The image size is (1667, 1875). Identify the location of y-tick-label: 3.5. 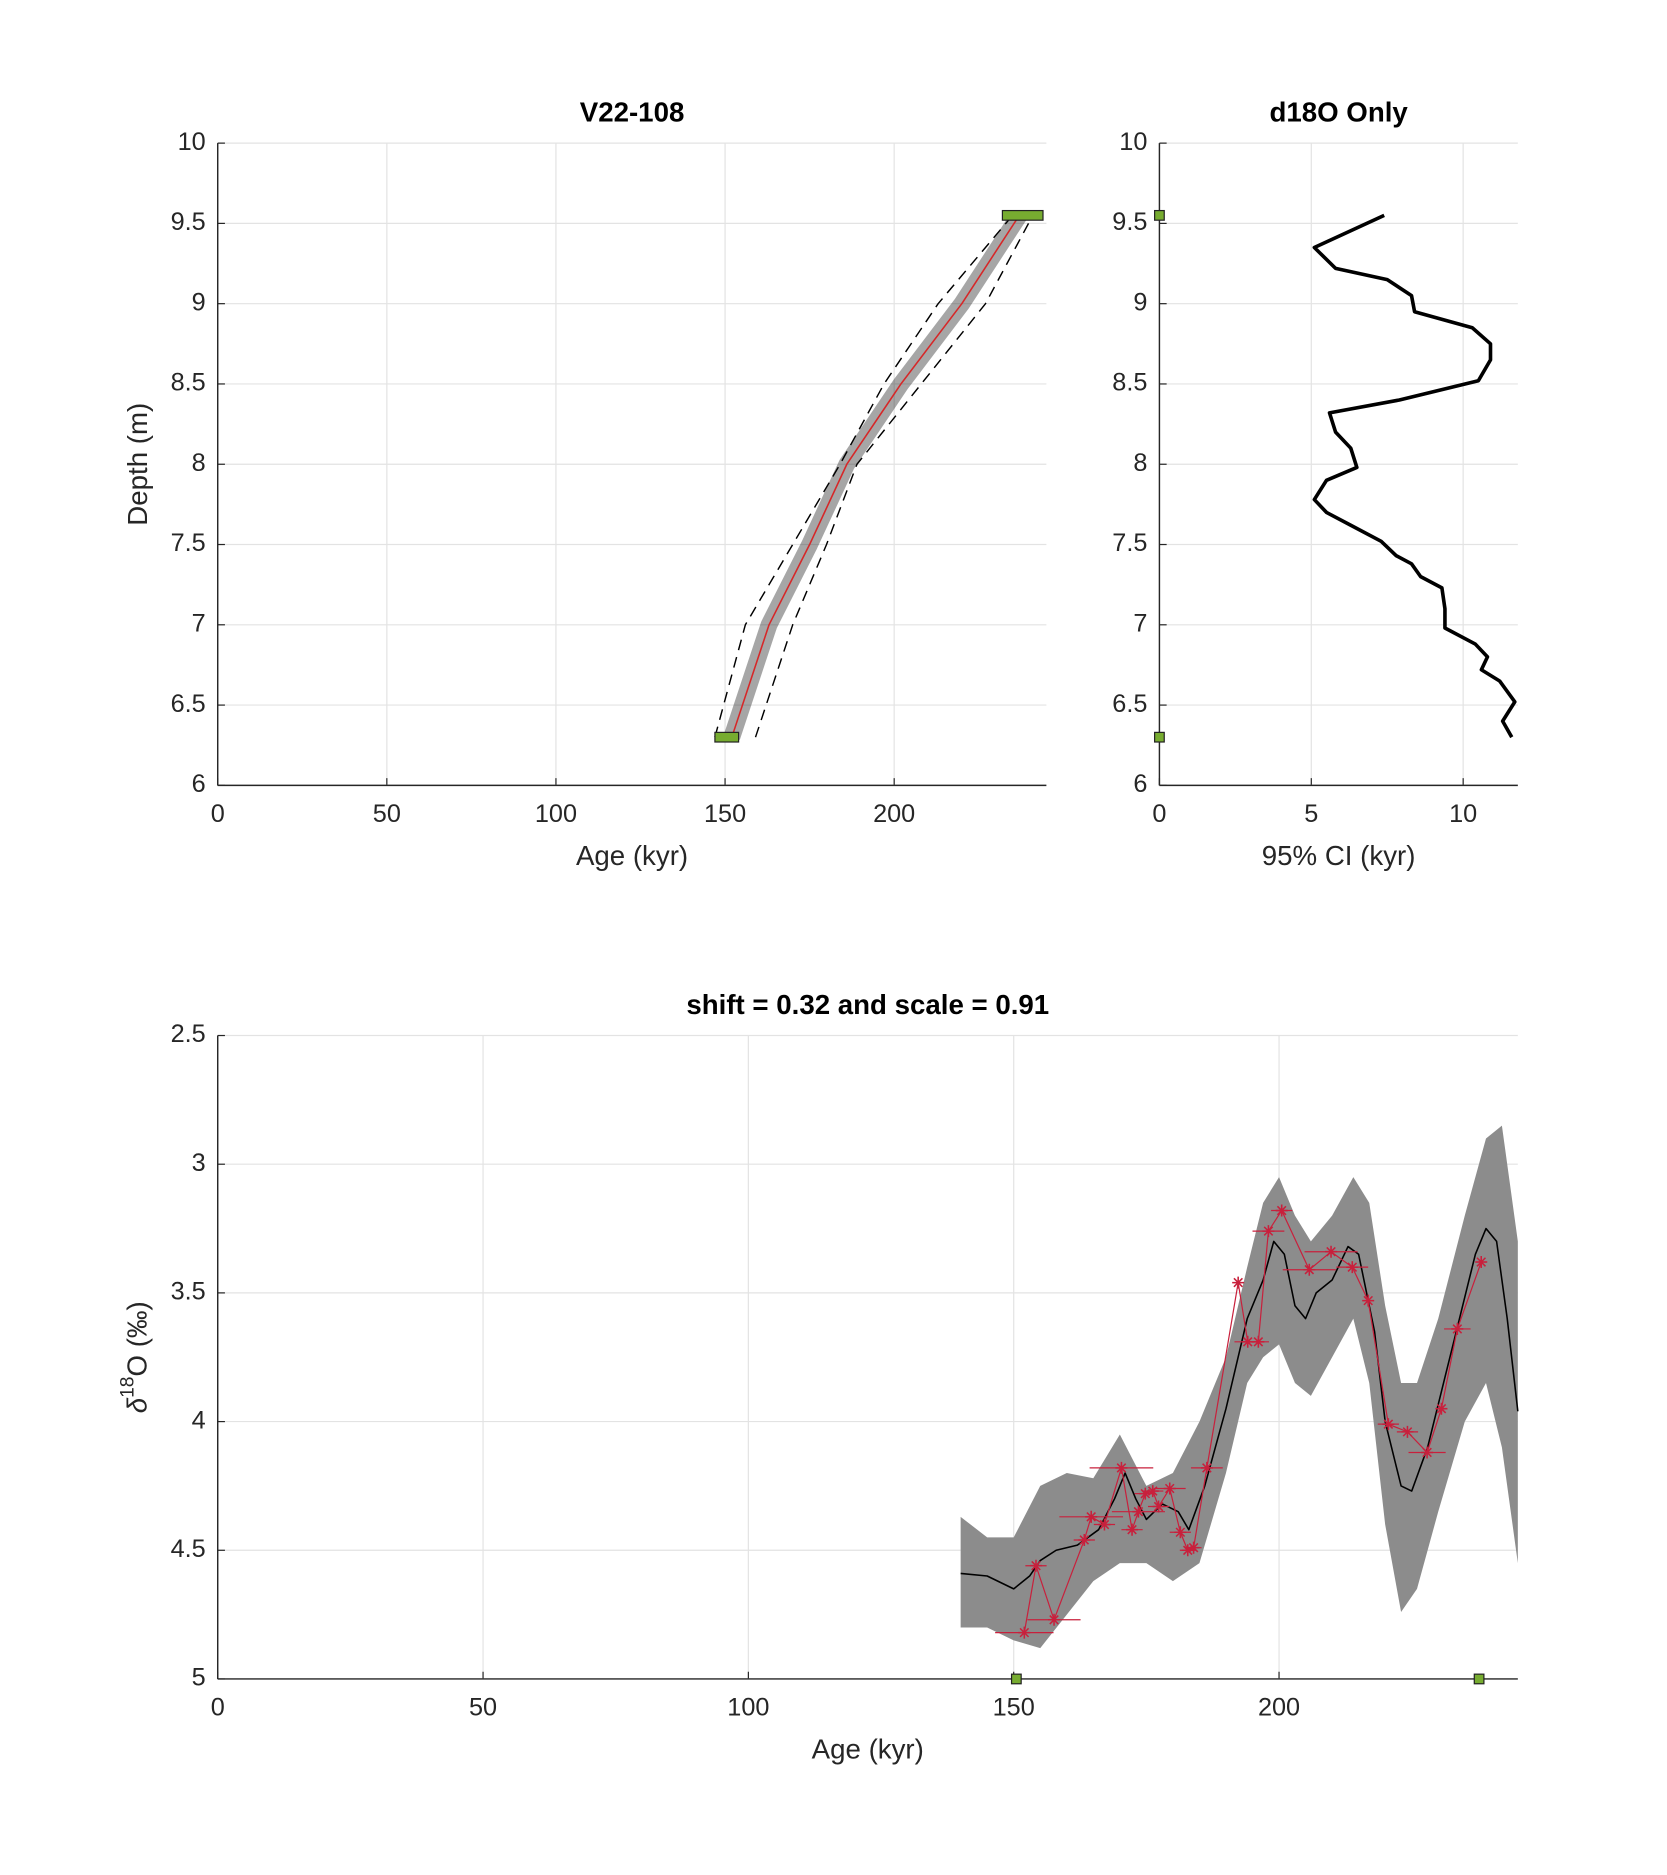
(188, 1292).